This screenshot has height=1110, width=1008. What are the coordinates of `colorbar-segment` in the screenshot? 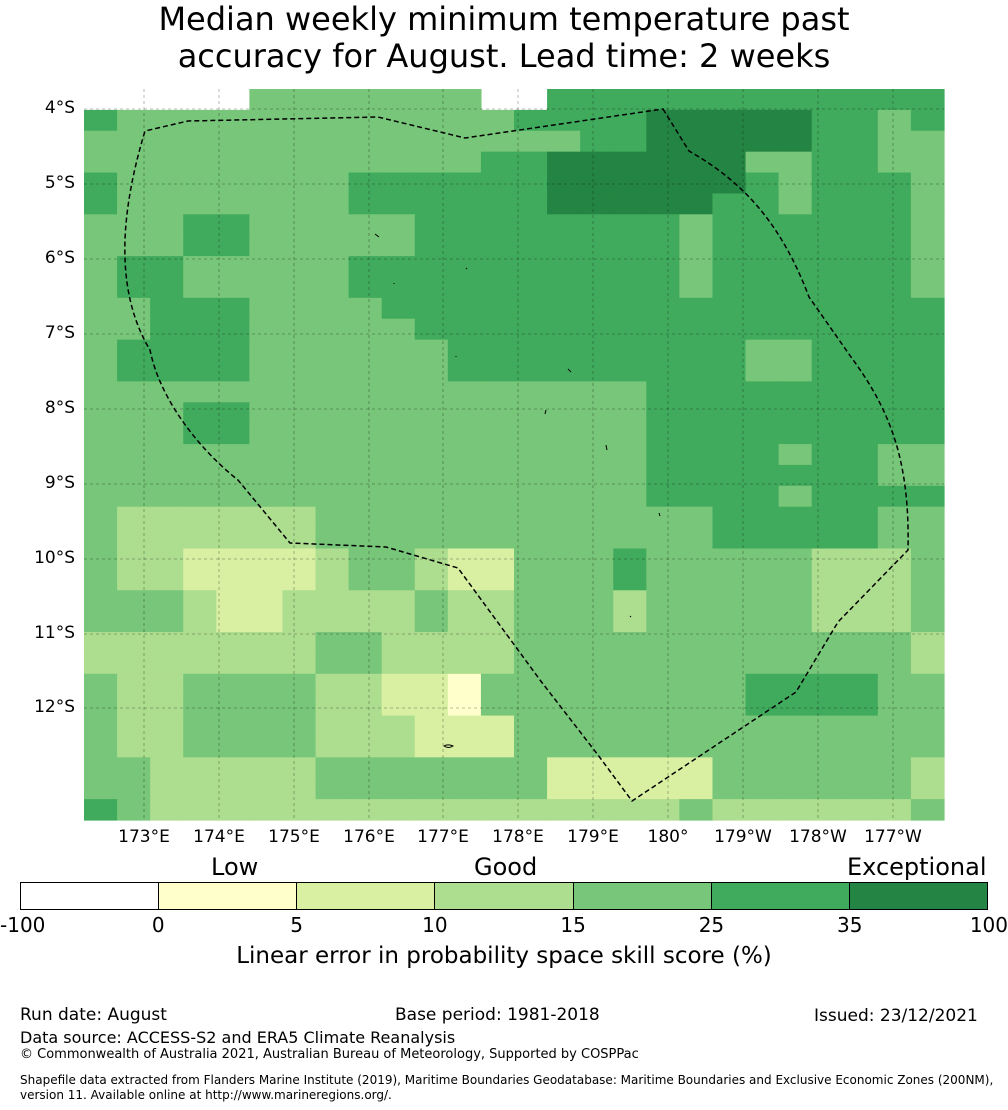 It's located at (366, 896).